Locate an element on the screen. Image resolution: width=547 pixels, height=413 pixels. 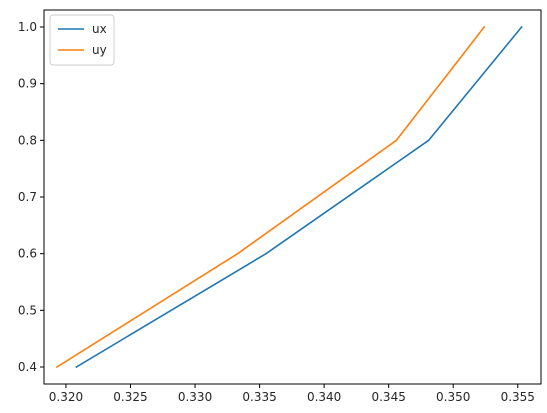
y-axis: 0.4 0.5 0.6 0.7 0.8 0.9 1.0 is located at coordinates (31, 197).